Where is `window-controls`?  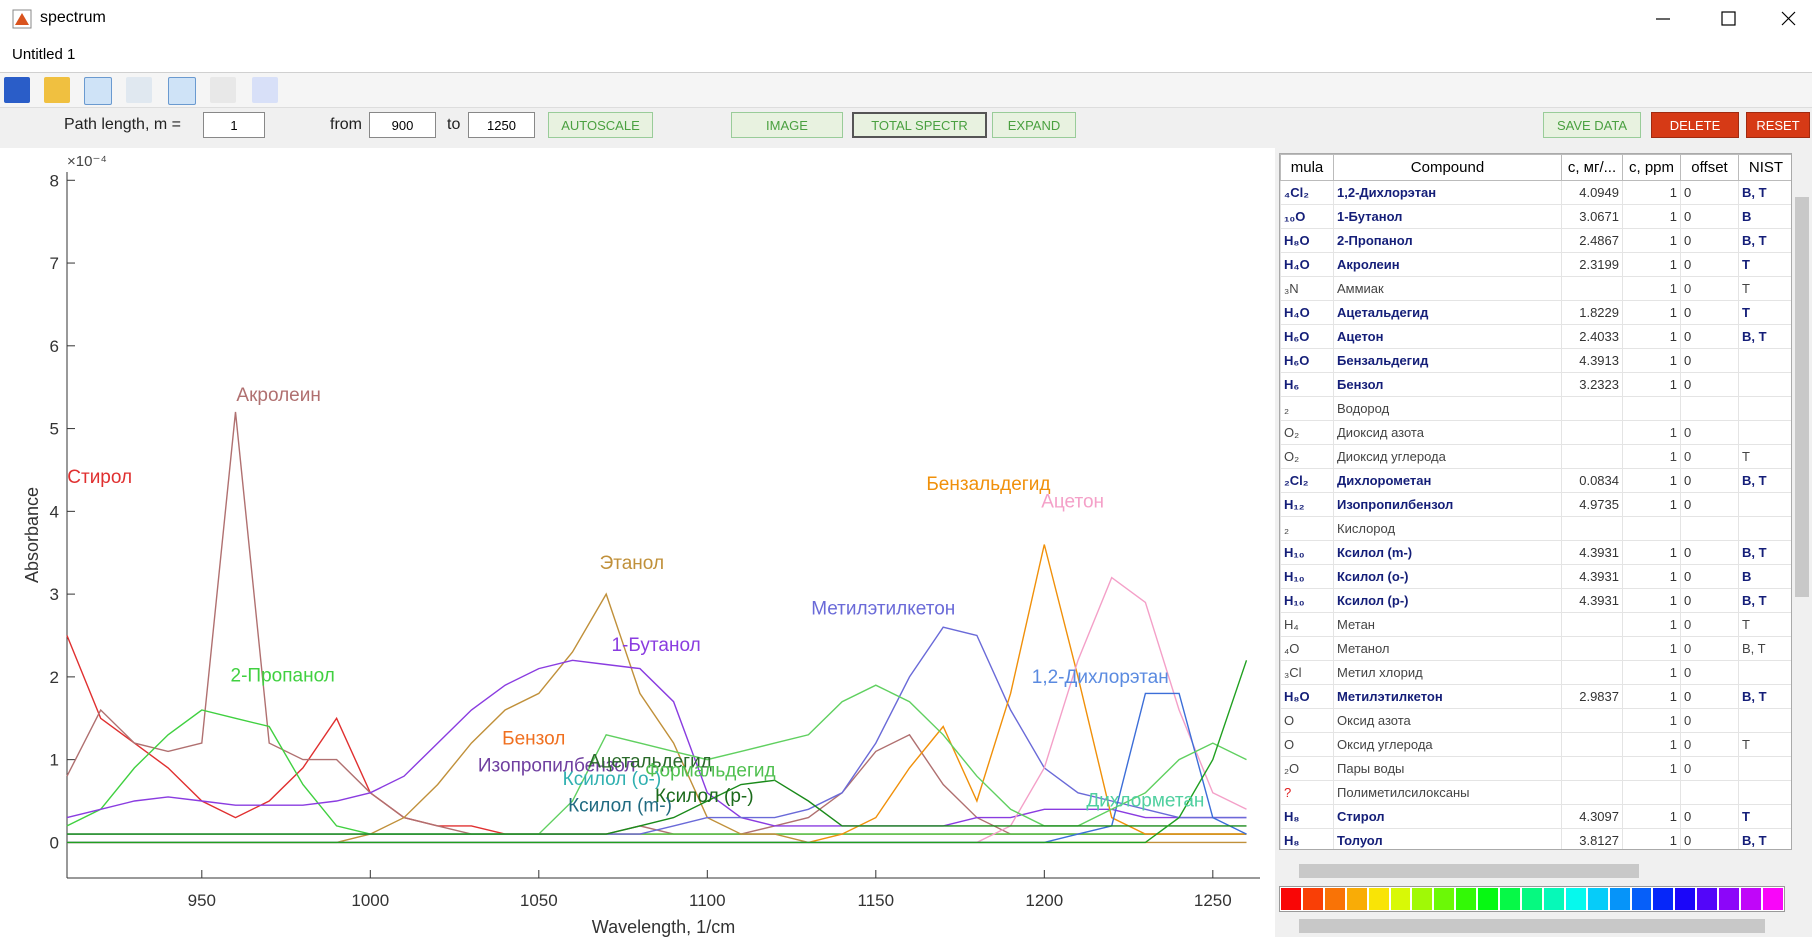 window-controls is located at coordinates (1730, 19).